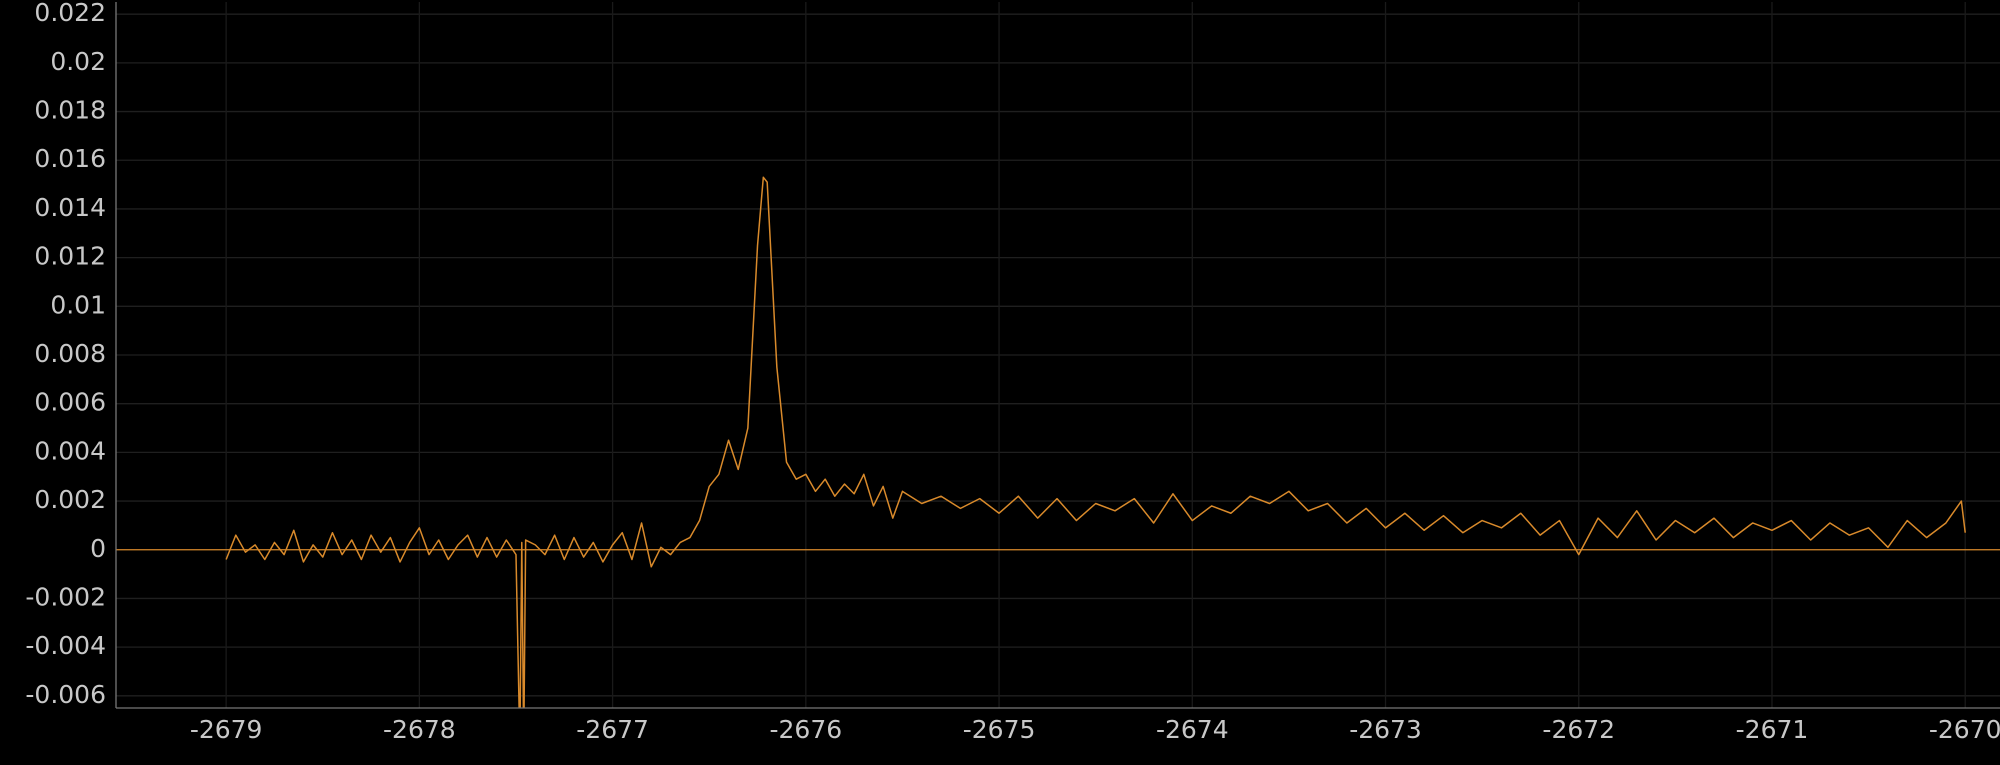 Image resolution: width=2000 pixels, height=765 pixels. What do you see at coordinates (70, 353) in the screenshot?
I see `y-tick-label: 0.008` at bounding box center [70, 353].